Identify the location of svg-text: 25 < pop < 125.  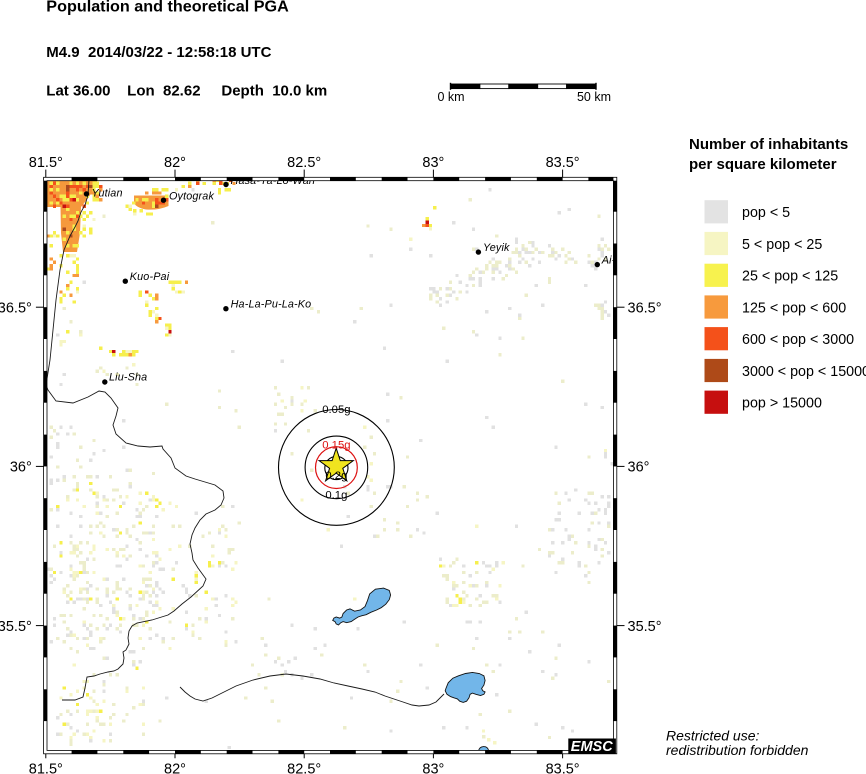
(790, 277).